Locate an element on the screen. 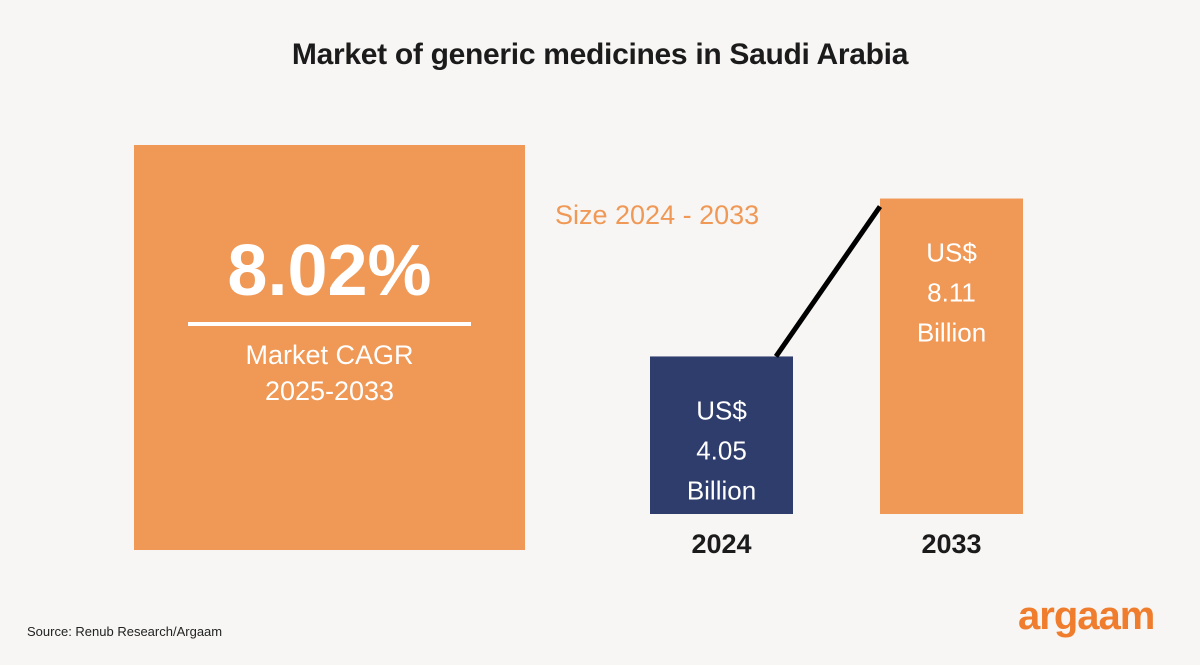 This screenshot has width=1200, height=665. argaam-logo: argaam is located at coordinates (1086, 616).